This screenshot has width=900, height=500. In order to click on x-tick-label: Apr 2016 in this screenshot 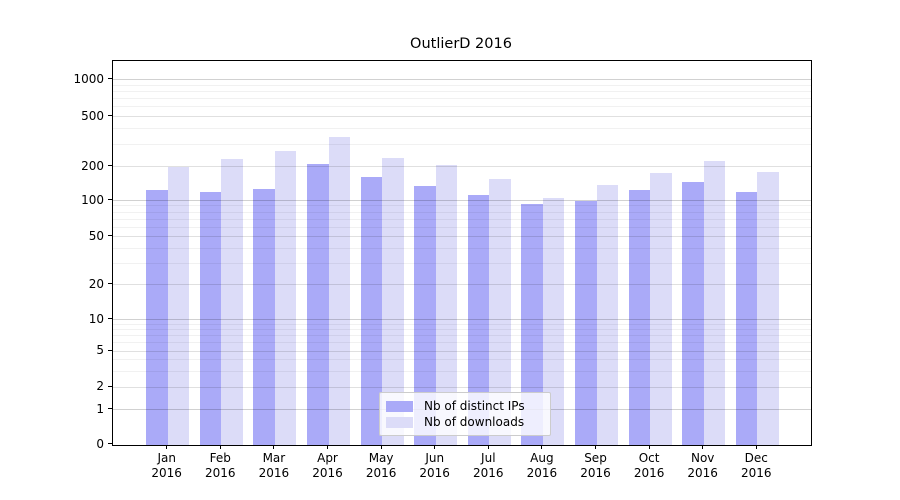, I will do `click(327, 465)`.